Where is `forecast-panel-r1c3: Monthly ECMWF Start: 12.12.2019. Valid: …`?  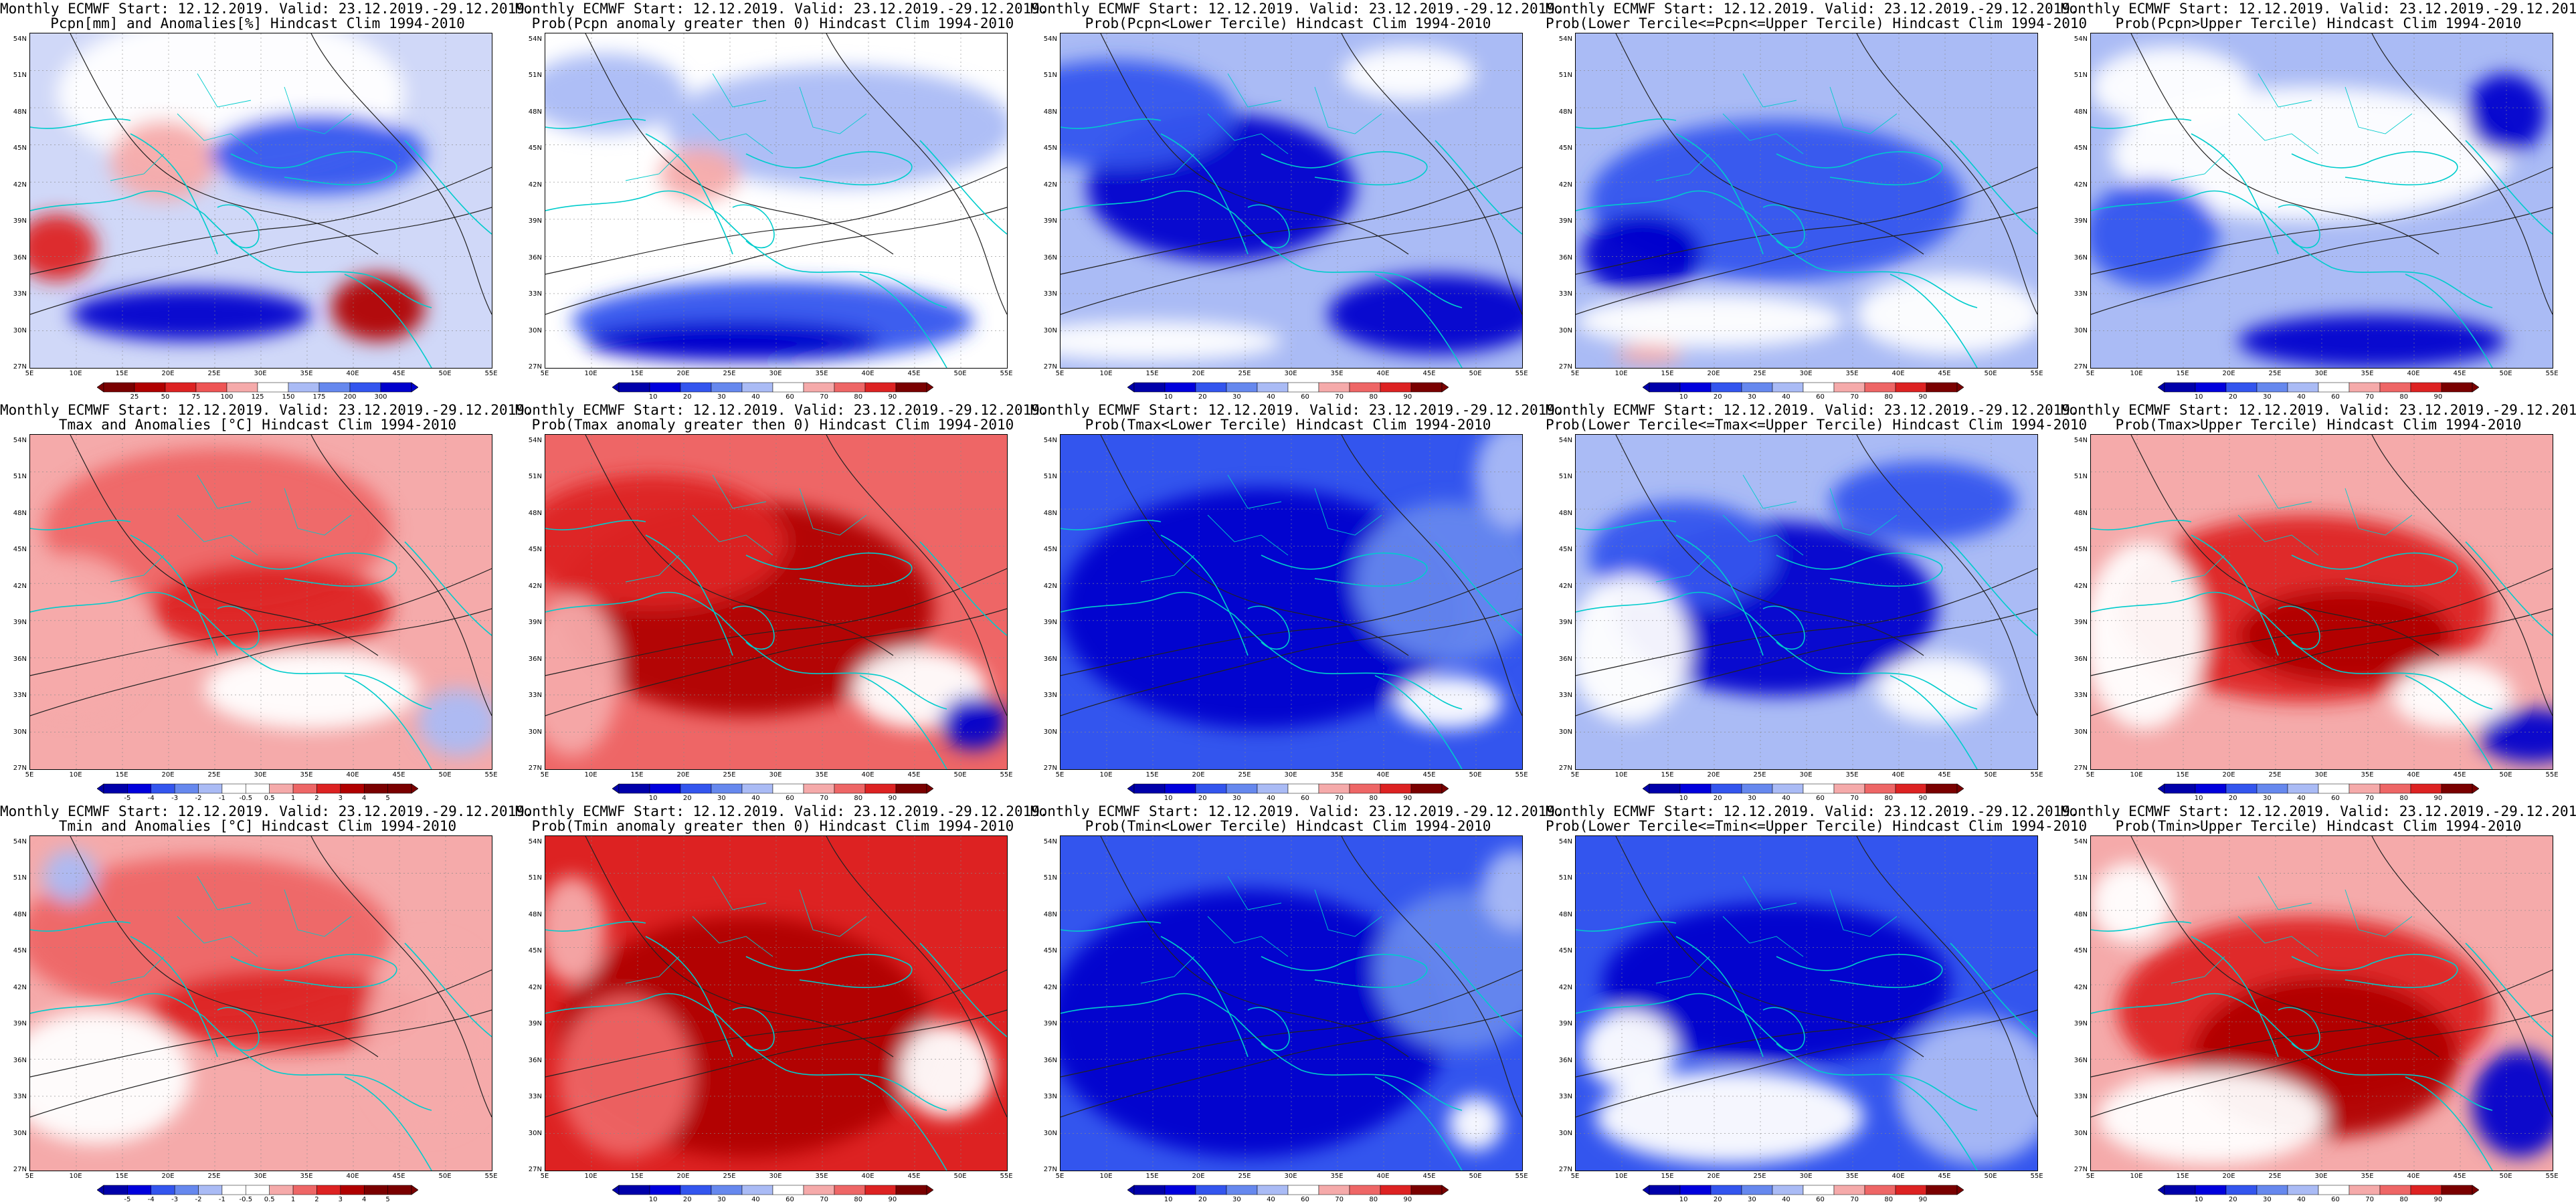 forecast-panel-r1c3: Monthly ECMWF Start: 12.12.2019. Valid: … is located at coordinates (1297, 200).